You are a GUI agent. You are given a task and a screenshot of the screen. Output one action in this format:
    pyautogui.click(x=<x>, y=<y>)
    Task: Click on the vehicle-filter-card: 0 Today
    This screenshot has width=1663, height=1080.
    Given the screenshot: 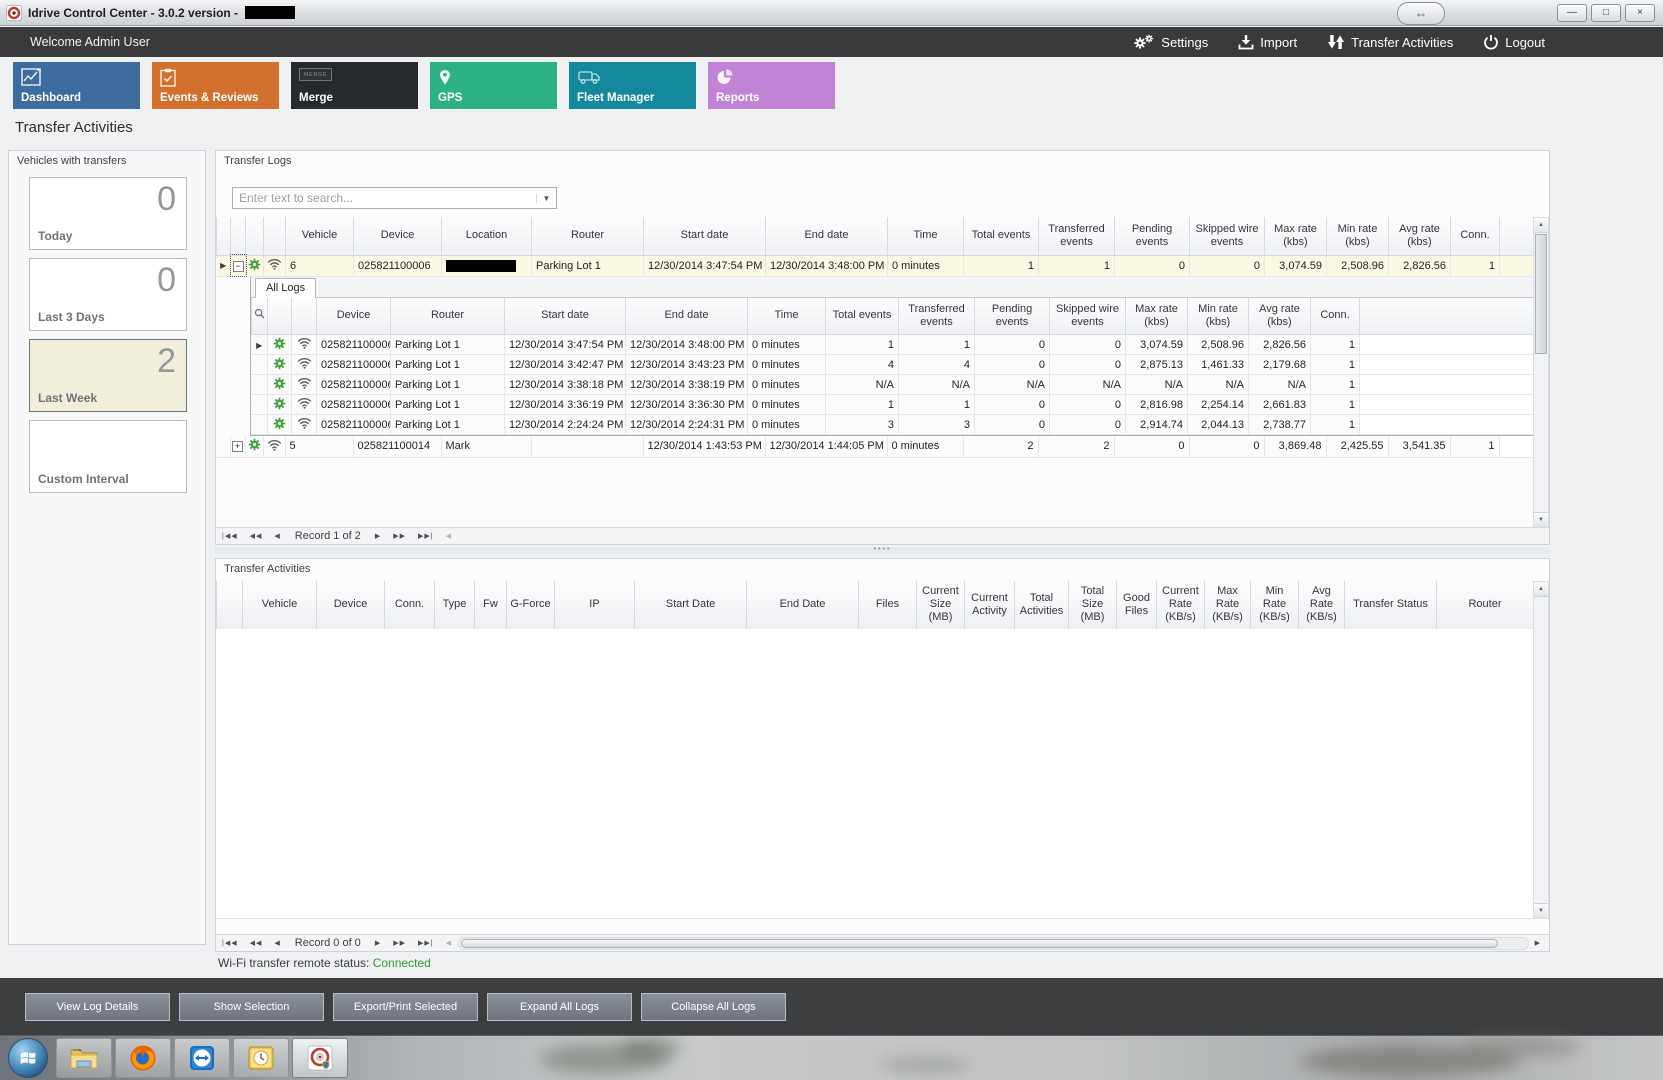 What is the action you would take?
    pyautogui.click(x=108, y=213)
    